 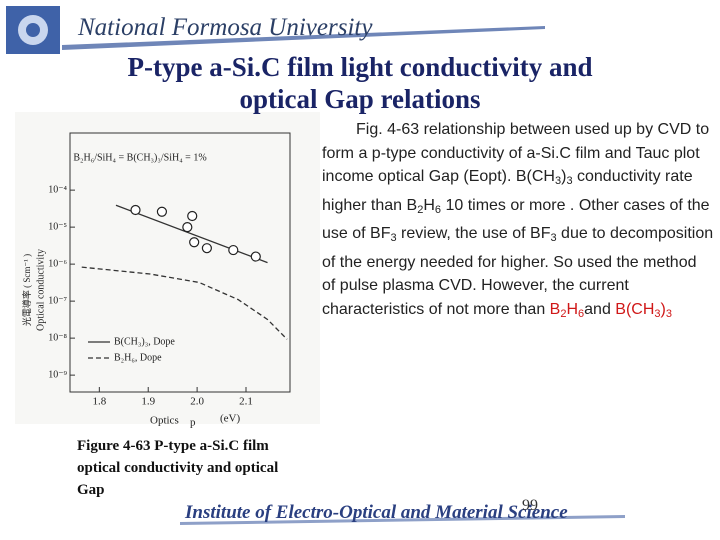 I want to click on plot-frame, so click(x=180, y=262).